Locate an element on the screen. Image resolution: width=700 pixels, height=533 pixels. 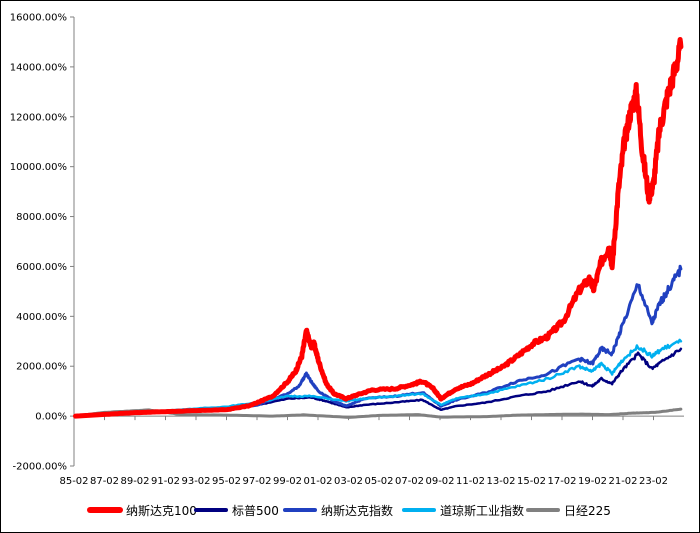
x-tick-label: 87-02 is located at coordinates (104, 481).